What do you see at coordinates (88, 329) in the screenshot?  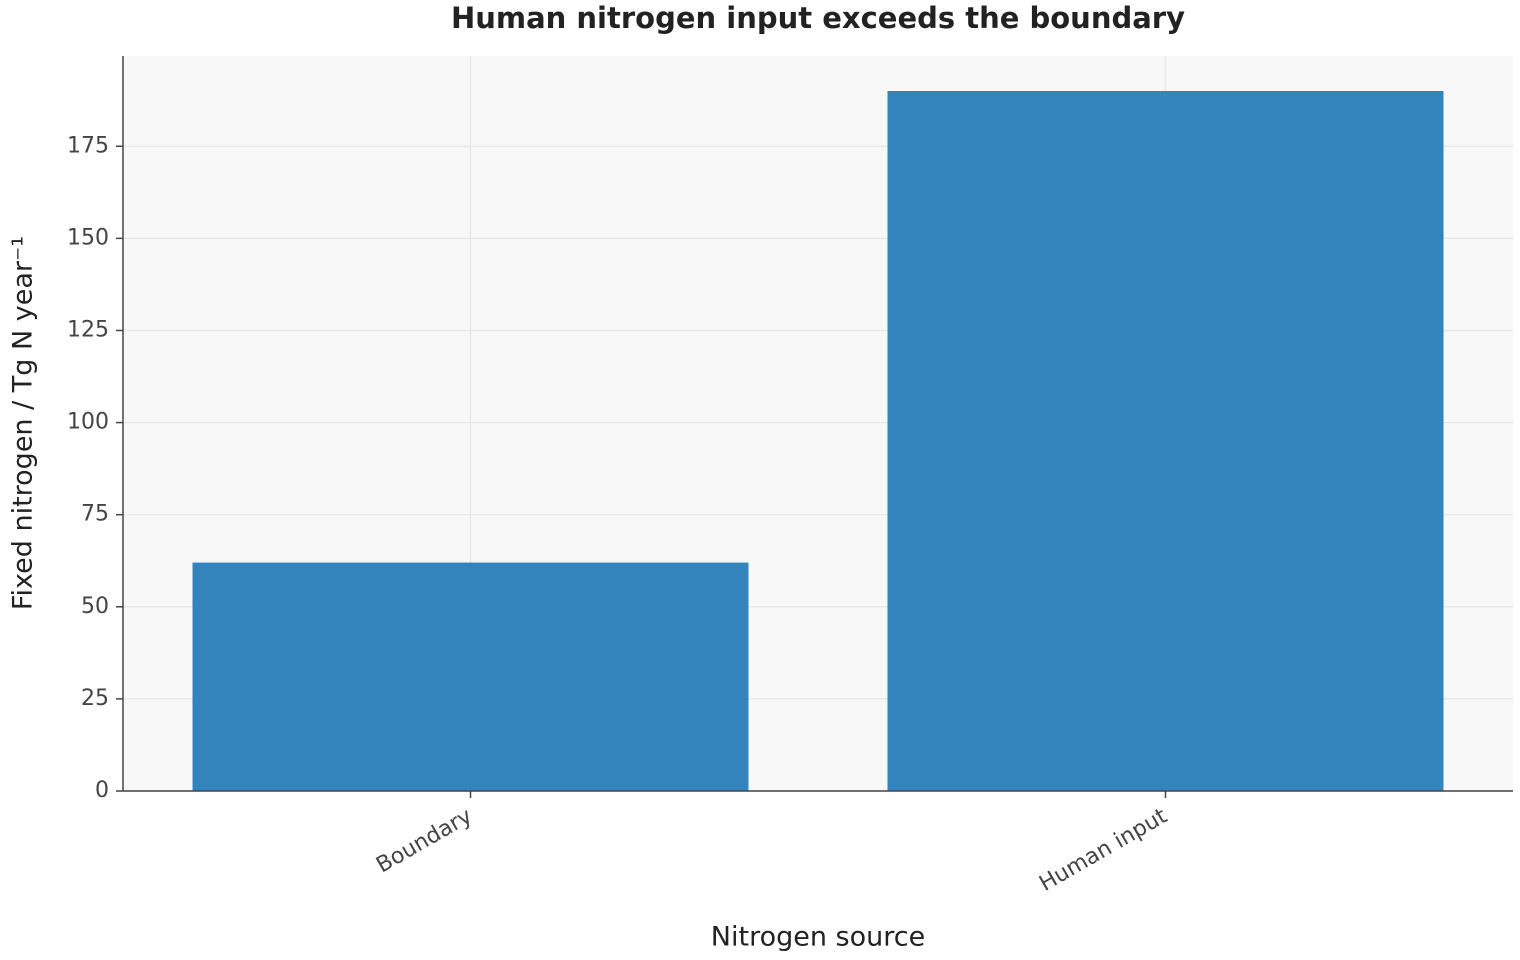 I see `y-tick-label: 125` at bounding box center [88, 329].